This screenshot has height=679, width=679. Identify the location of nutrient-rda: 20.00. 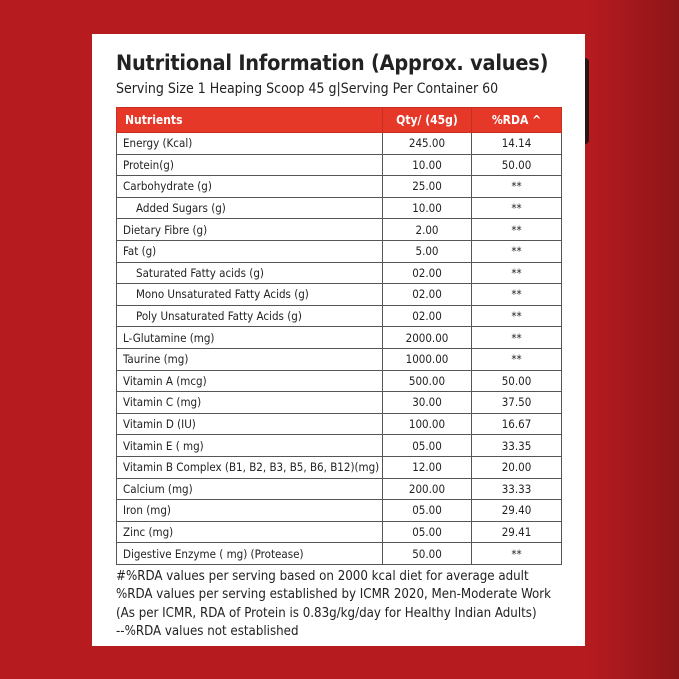
(516, 467).